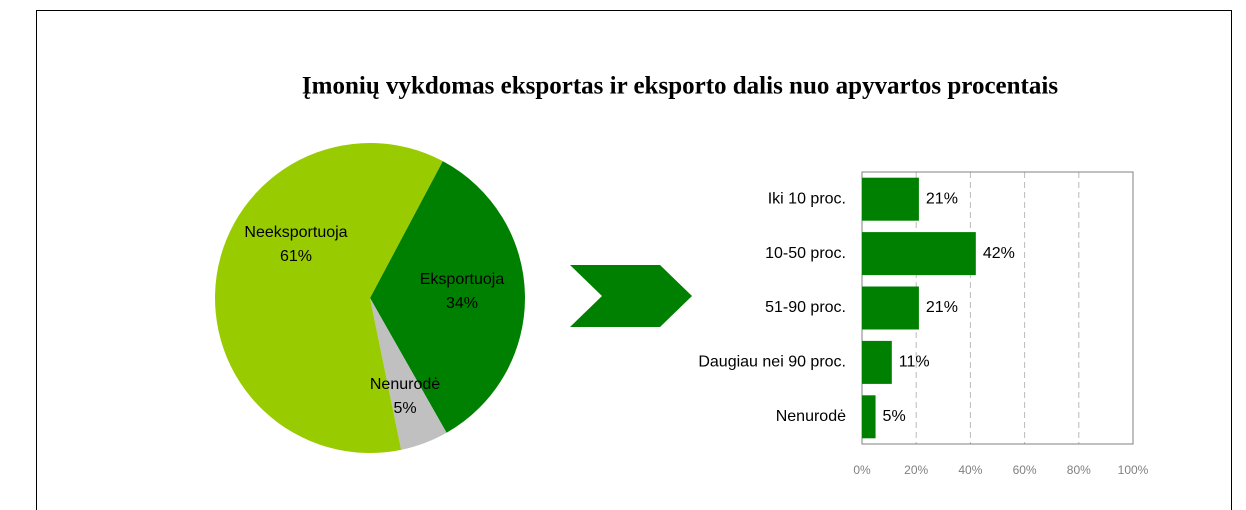  I want to click on data-label: 11%, so click(914, 362).